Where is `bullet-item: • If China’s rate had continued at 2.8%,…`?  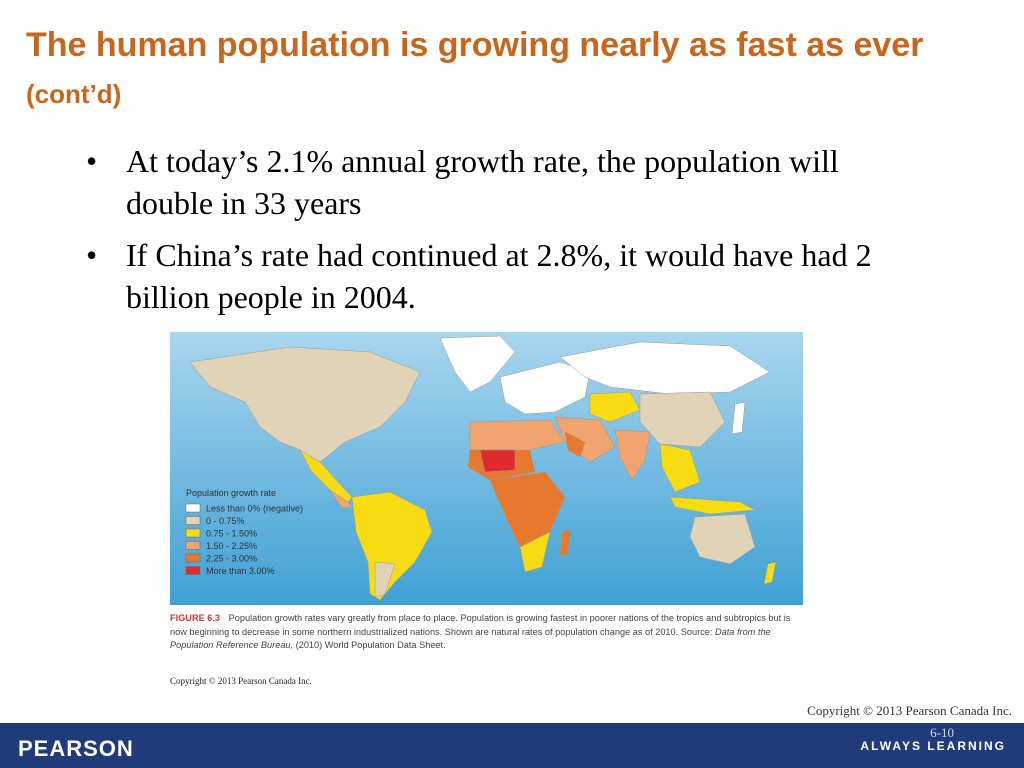 bullet-item: • If China’s rate had continued at 2.8%,… is located at coordinates (504, 276).